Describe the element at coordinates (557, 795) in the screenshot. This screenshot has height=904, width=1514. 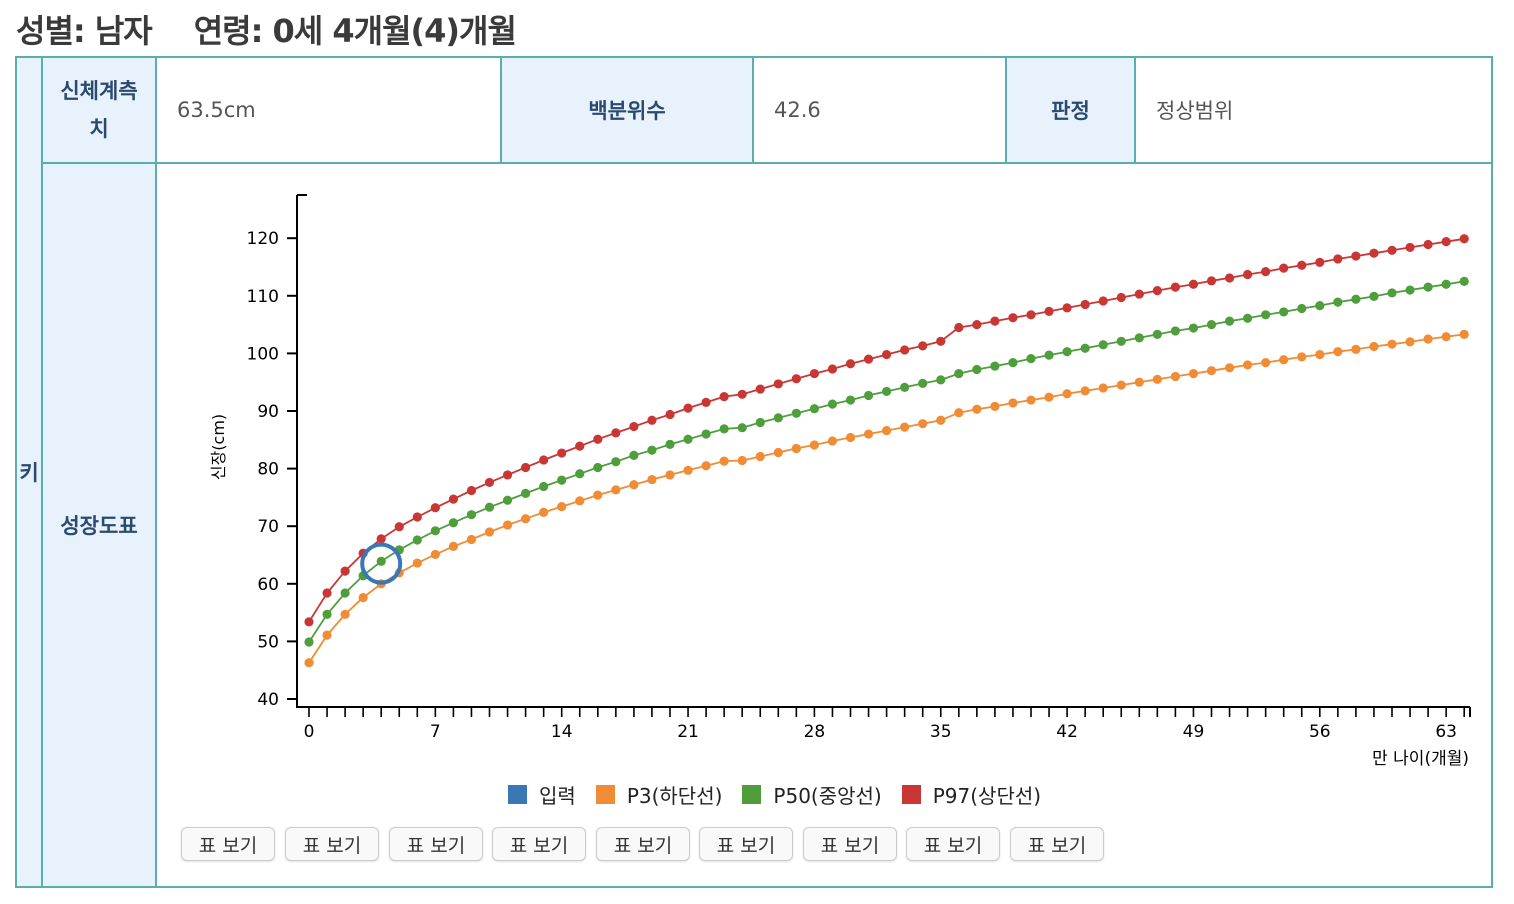
I see `legend-label: 입력` at that location.